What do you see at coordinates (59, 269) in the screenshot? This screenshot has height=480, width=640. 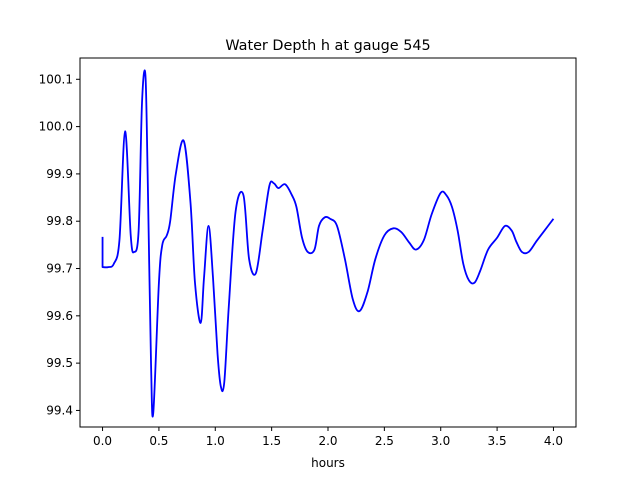 I see `y-tick-label: 99.7` at bounding box center [59, 269].